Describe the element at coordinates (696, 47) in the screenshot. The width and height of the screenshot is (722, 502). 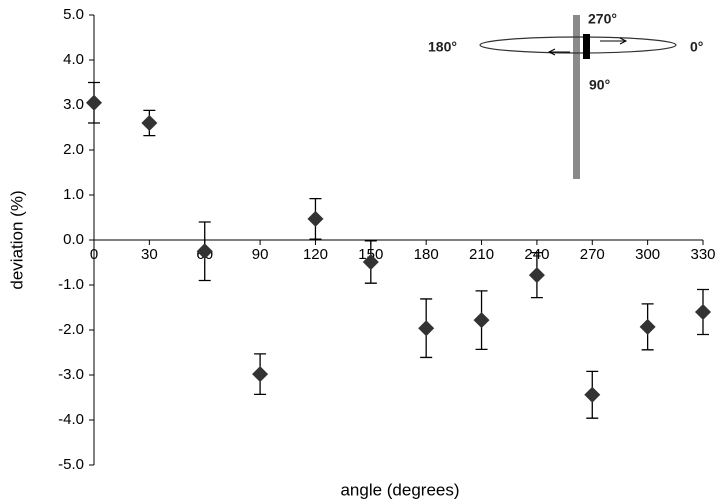
I see `annotation: 0°` at that location.